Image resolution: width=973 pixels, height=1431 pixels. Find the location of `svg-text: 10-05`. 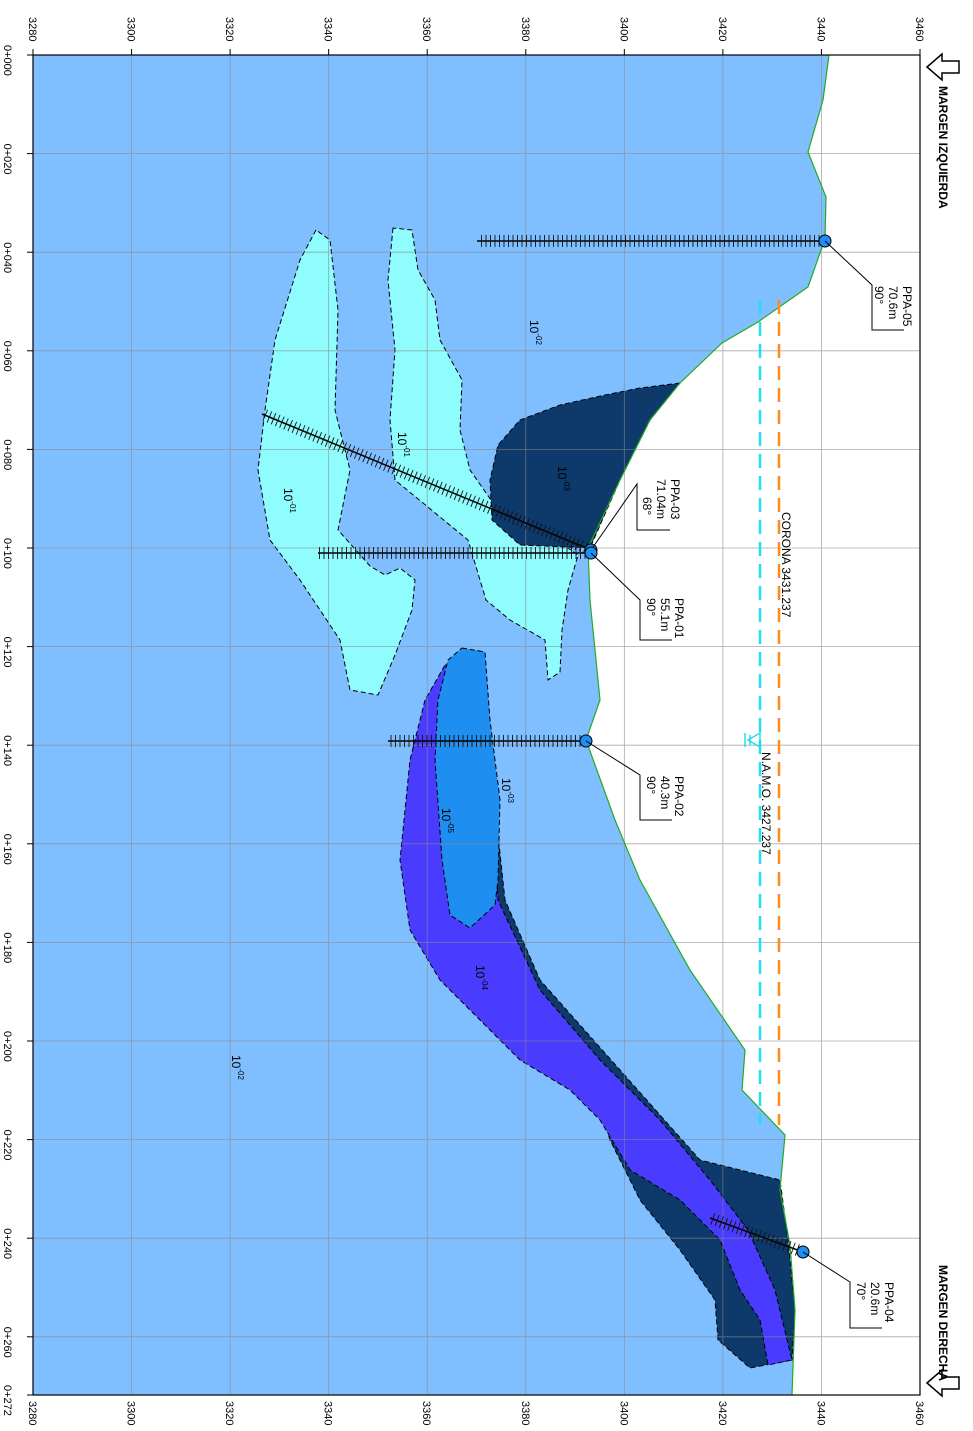

svg-text: 10-05 is located at coordinates (447, 820).